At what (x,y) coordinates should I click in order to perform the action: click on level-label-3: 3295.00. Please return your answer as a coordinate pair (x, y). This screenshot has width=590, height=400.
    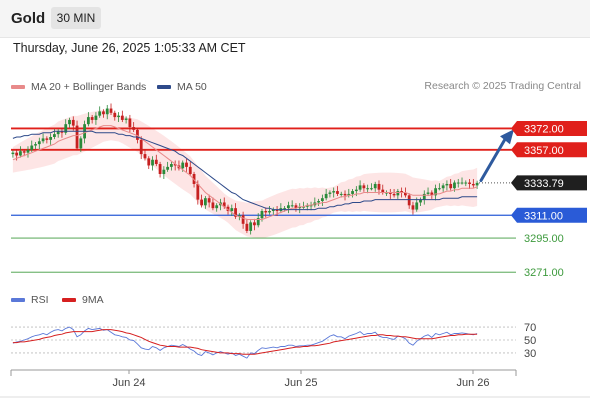
    Looking at the image, I should click on (544, 239).